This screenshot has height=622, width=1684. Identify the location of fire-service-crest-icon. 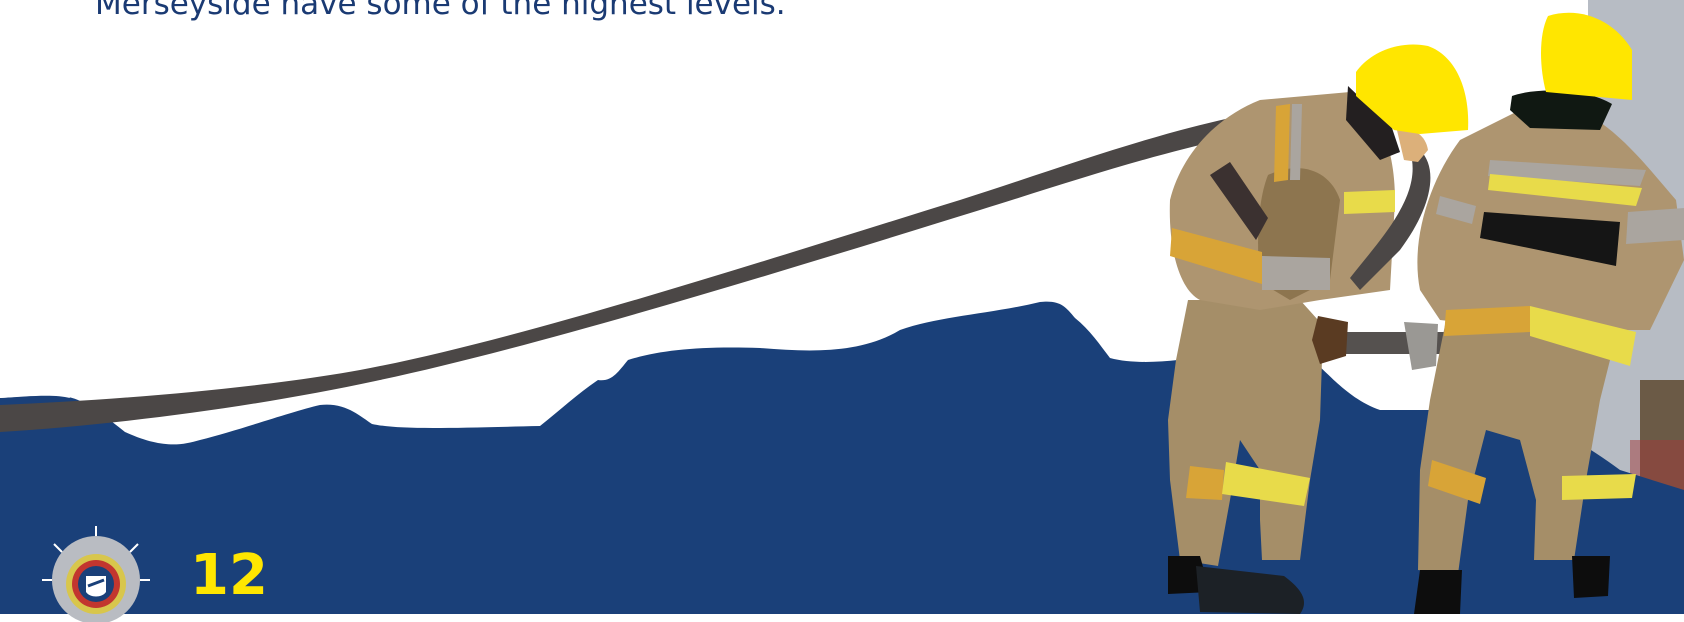
(96, 574).